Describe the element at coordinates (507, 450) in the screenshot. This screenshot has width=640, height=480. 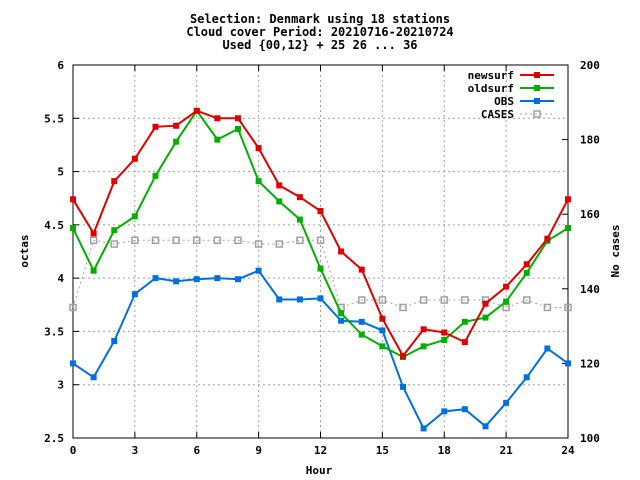
I see `x-tick-label: 21` at that location.